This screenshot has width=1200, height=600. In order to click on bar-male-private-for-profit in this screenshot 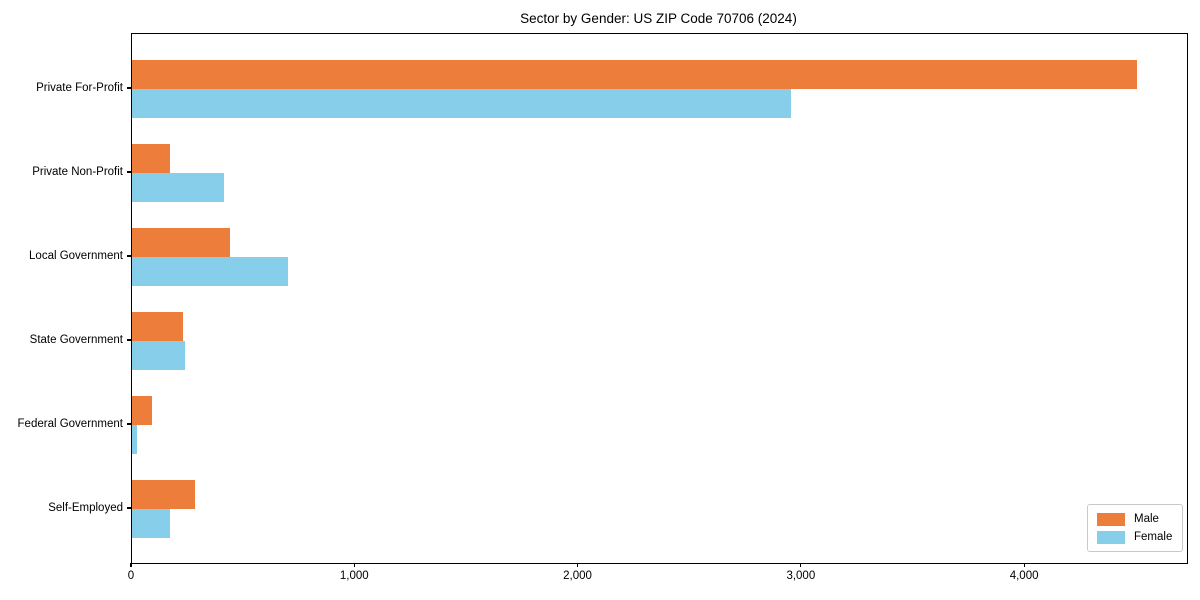, I will do `click(634, 74)`.